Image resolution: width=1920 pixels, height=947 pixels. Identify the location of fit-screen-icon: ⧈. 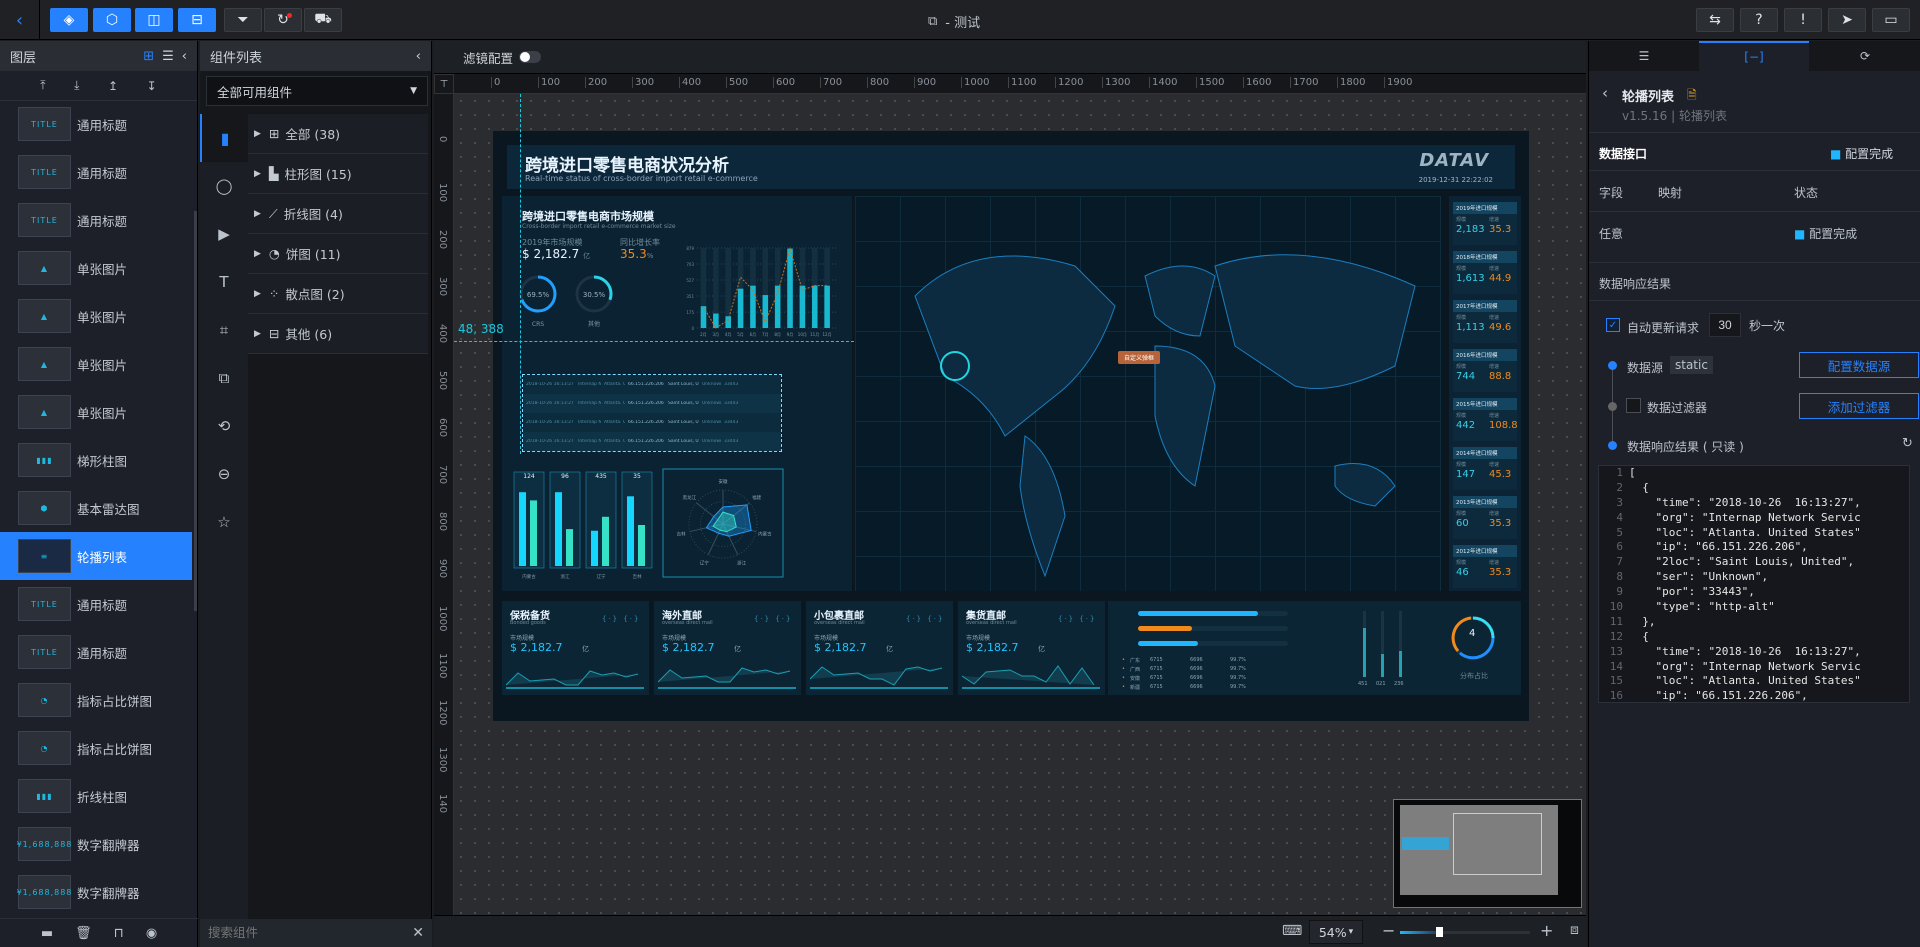
(1574, 930).